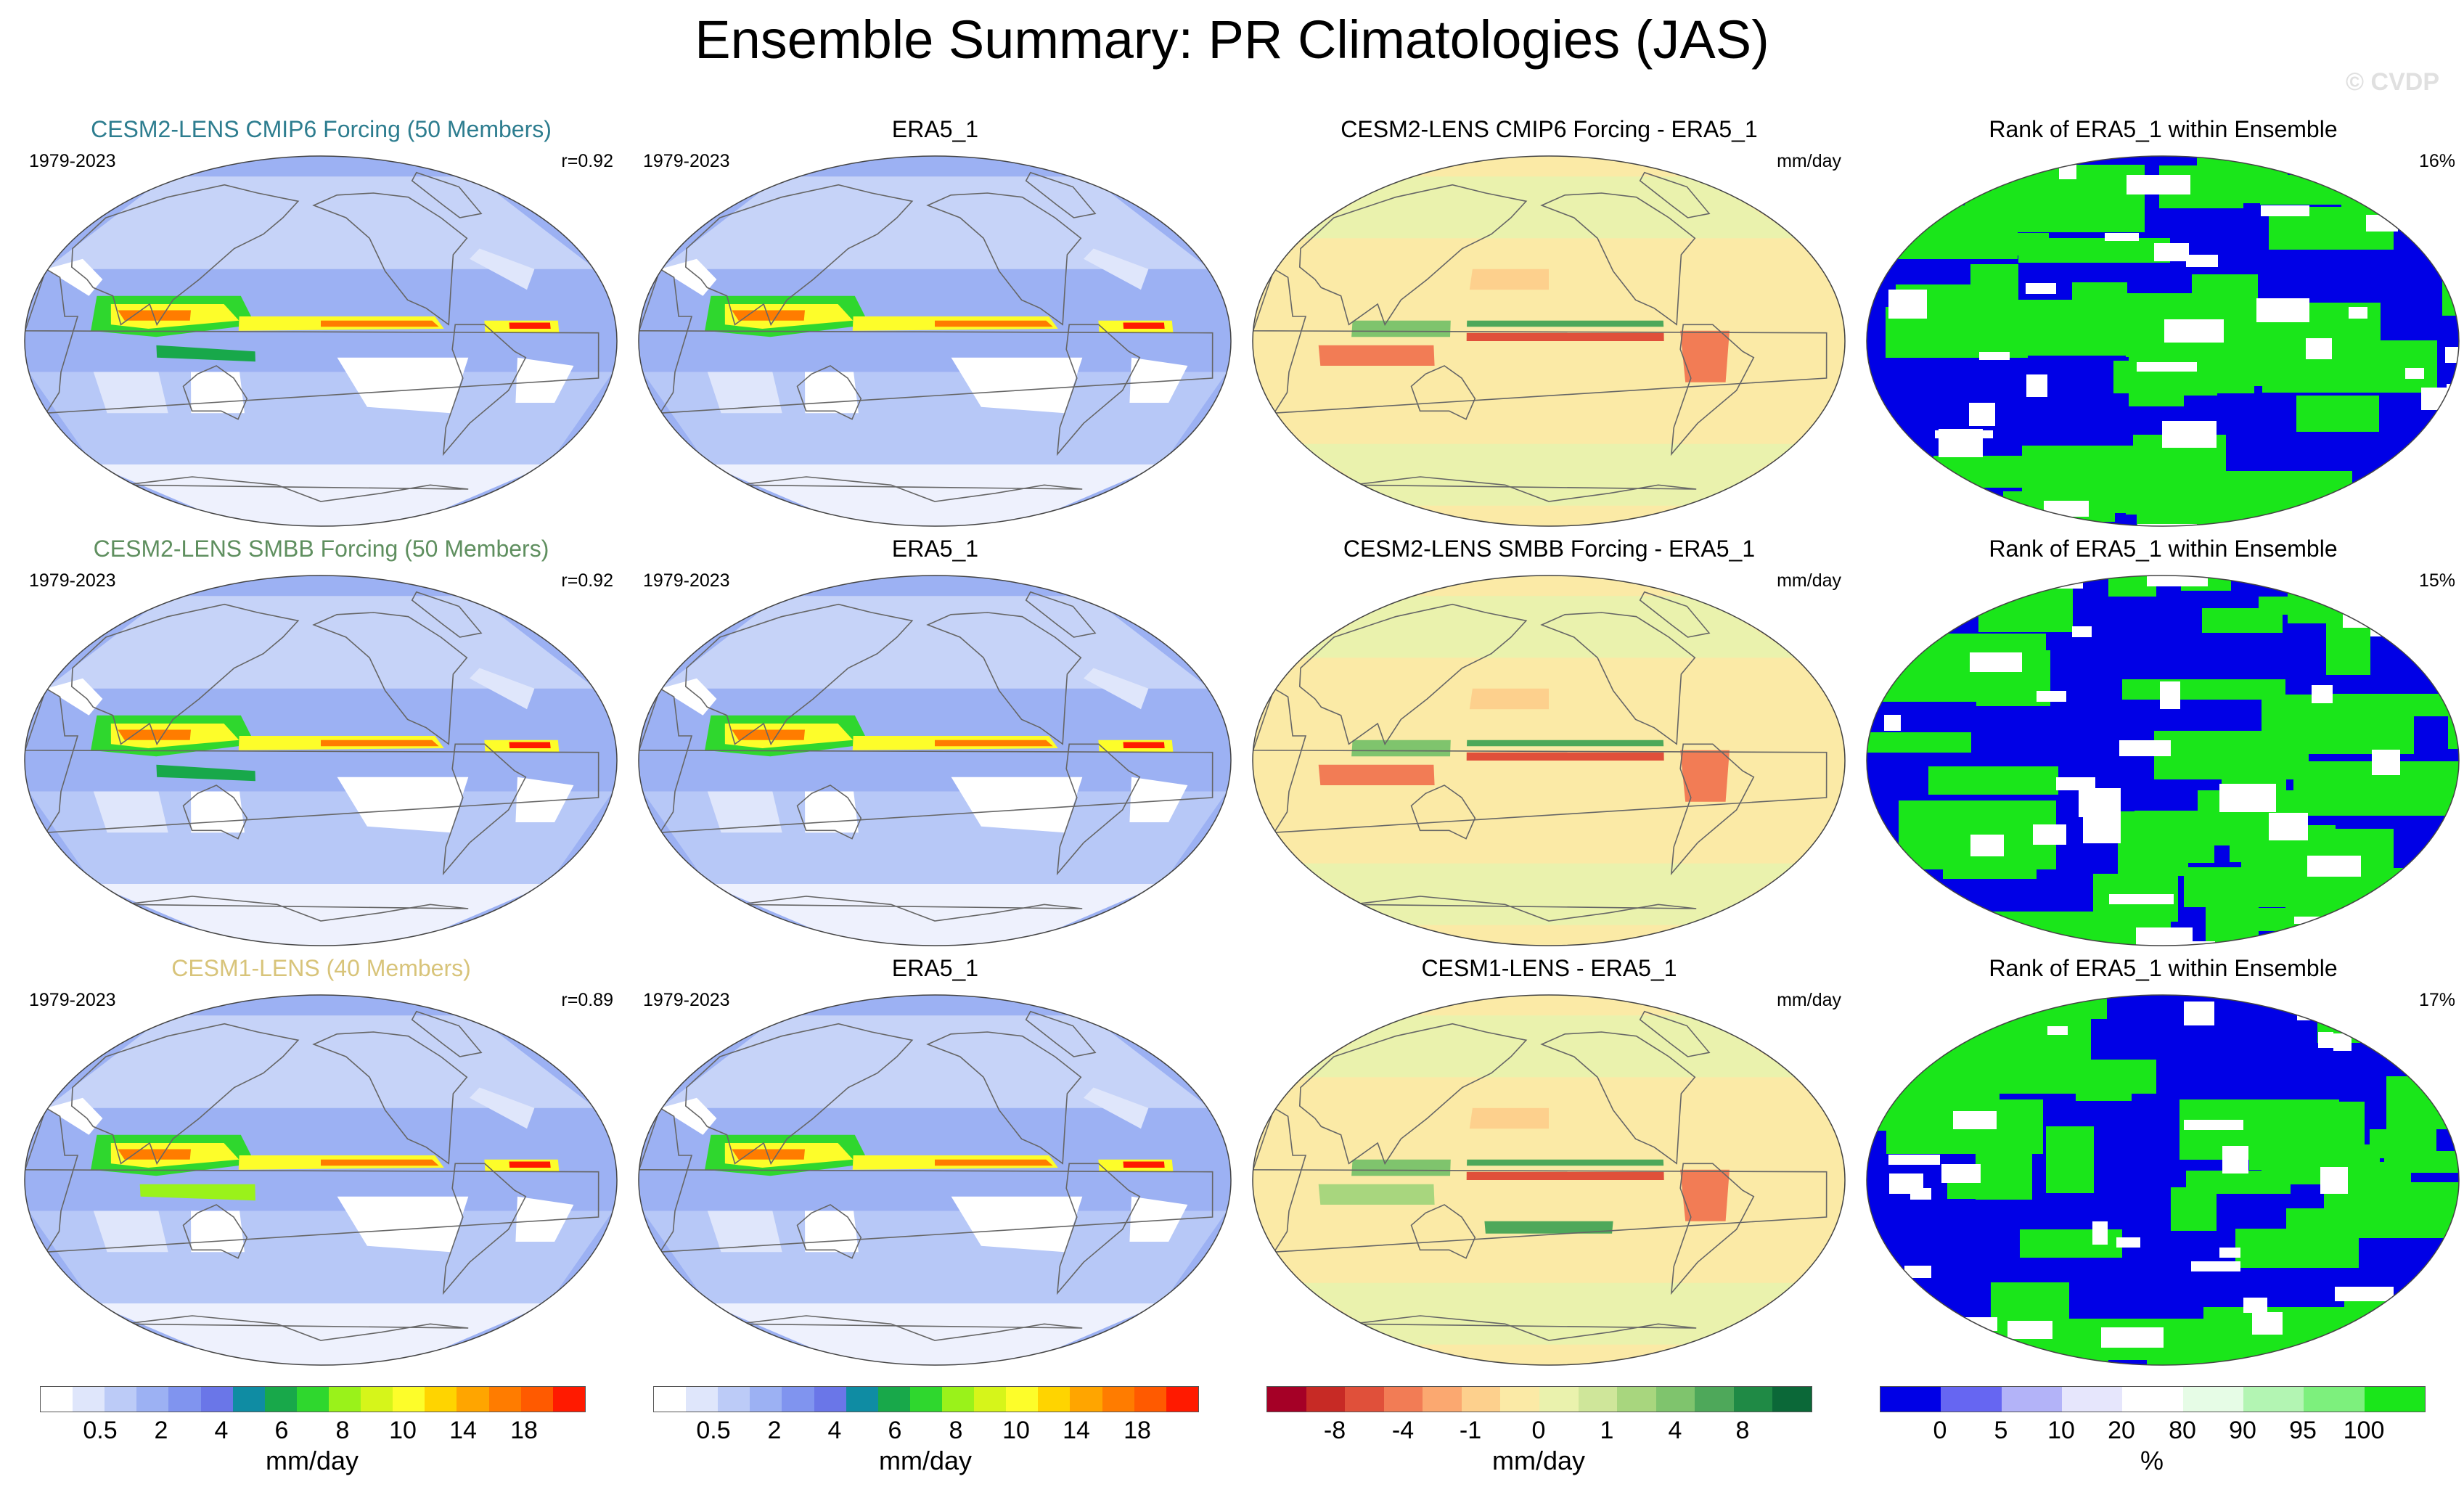 The image size is (2464, 1495). I want to click on panel-title: ERA5_1, so click(935, 549).